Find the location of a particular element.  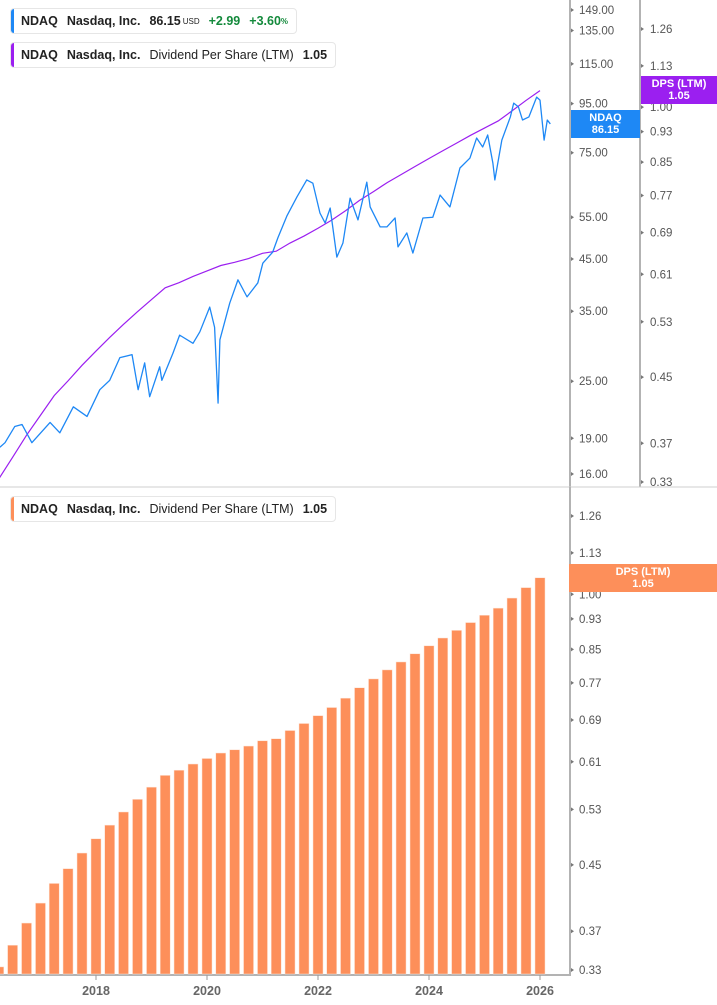

dps-bottom-tick-label: 0.33 is located at coordinates (590, 971).